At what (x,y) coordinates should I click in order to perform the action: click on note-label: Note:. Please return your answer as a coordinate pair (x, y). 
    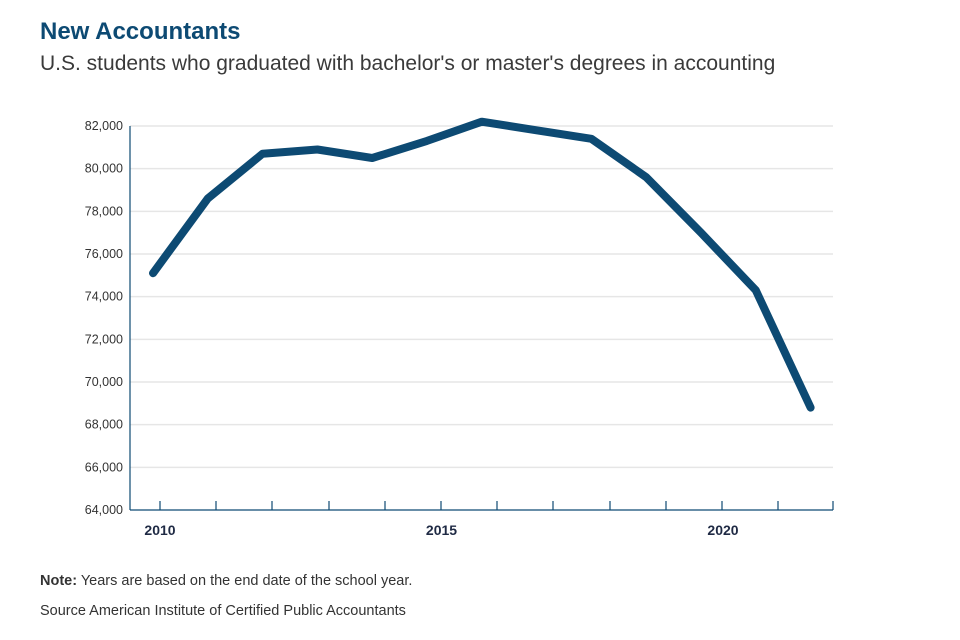
    Looking at the image, I should click on (59, 581).